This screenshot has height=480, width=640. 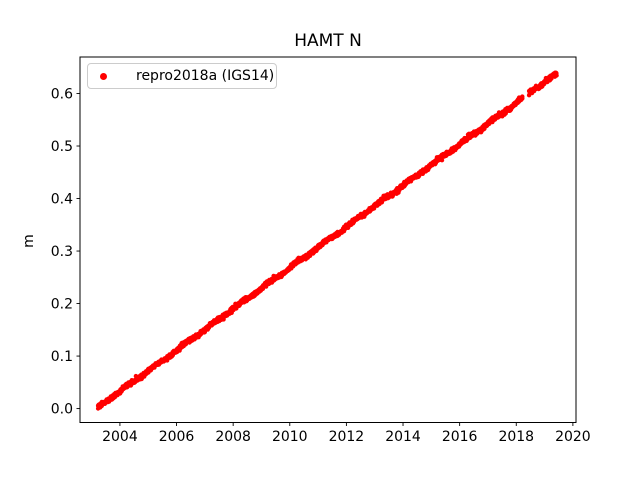 I want to click on y-axis-label: m, so click(x=28, y=241).